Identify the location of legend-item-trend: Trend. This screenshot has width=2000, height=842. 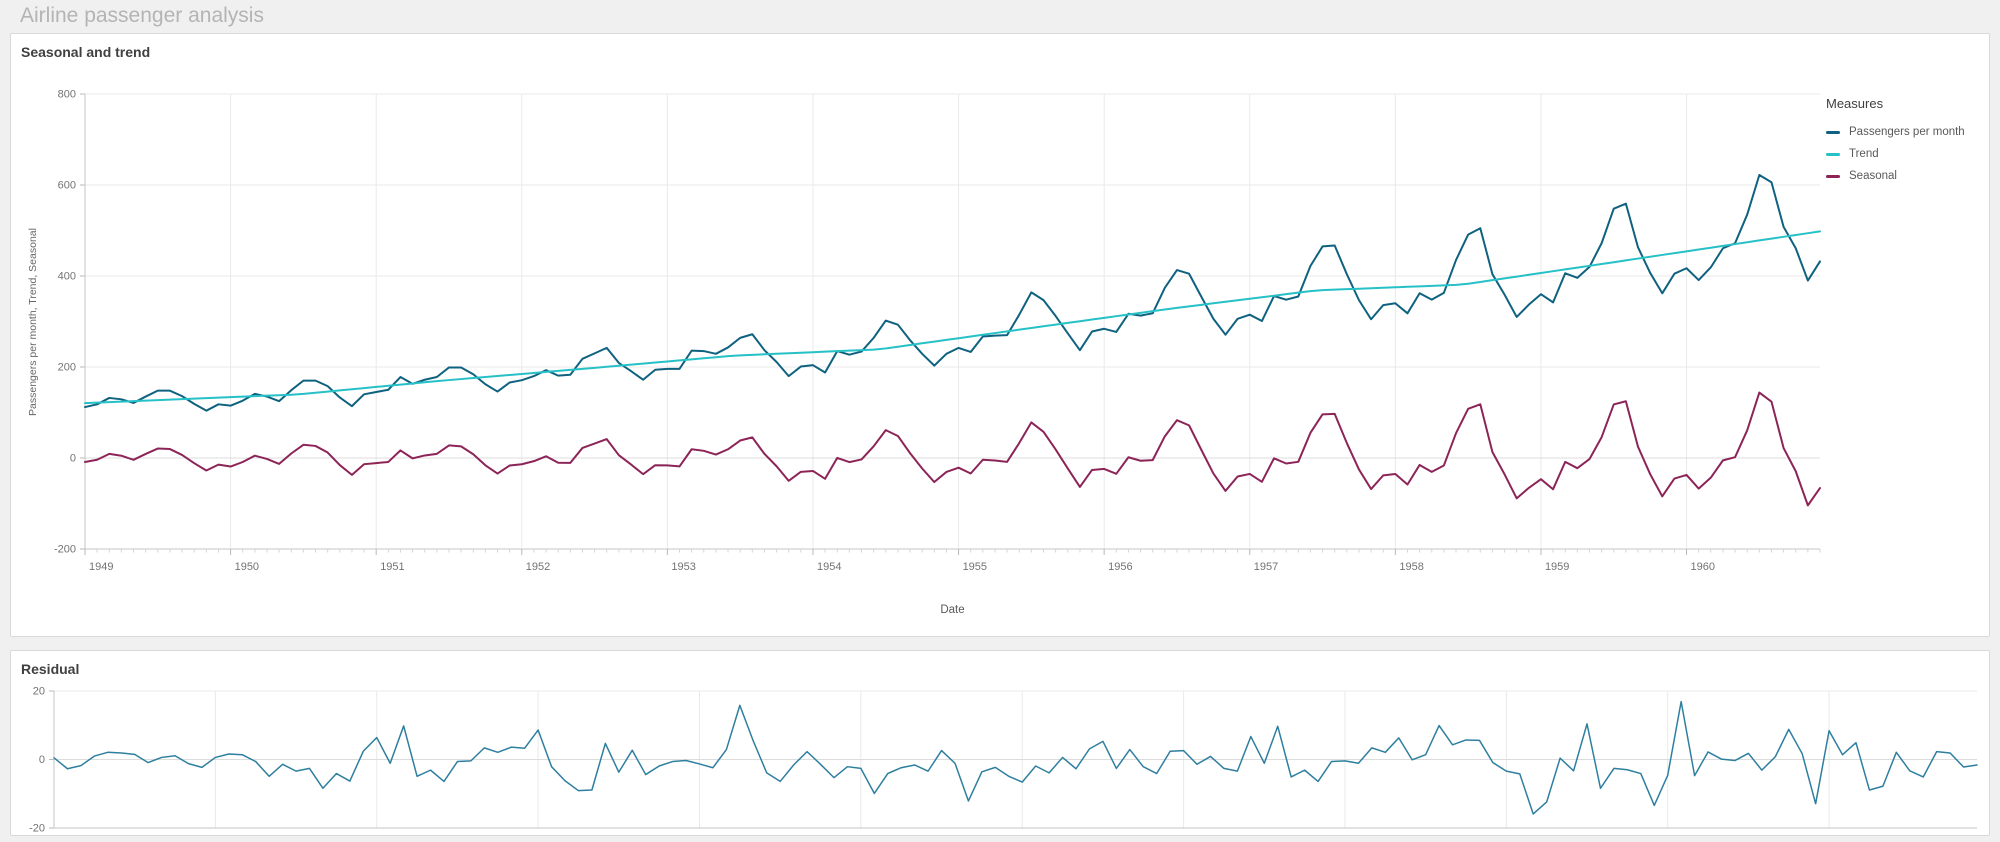
(1907, 154).